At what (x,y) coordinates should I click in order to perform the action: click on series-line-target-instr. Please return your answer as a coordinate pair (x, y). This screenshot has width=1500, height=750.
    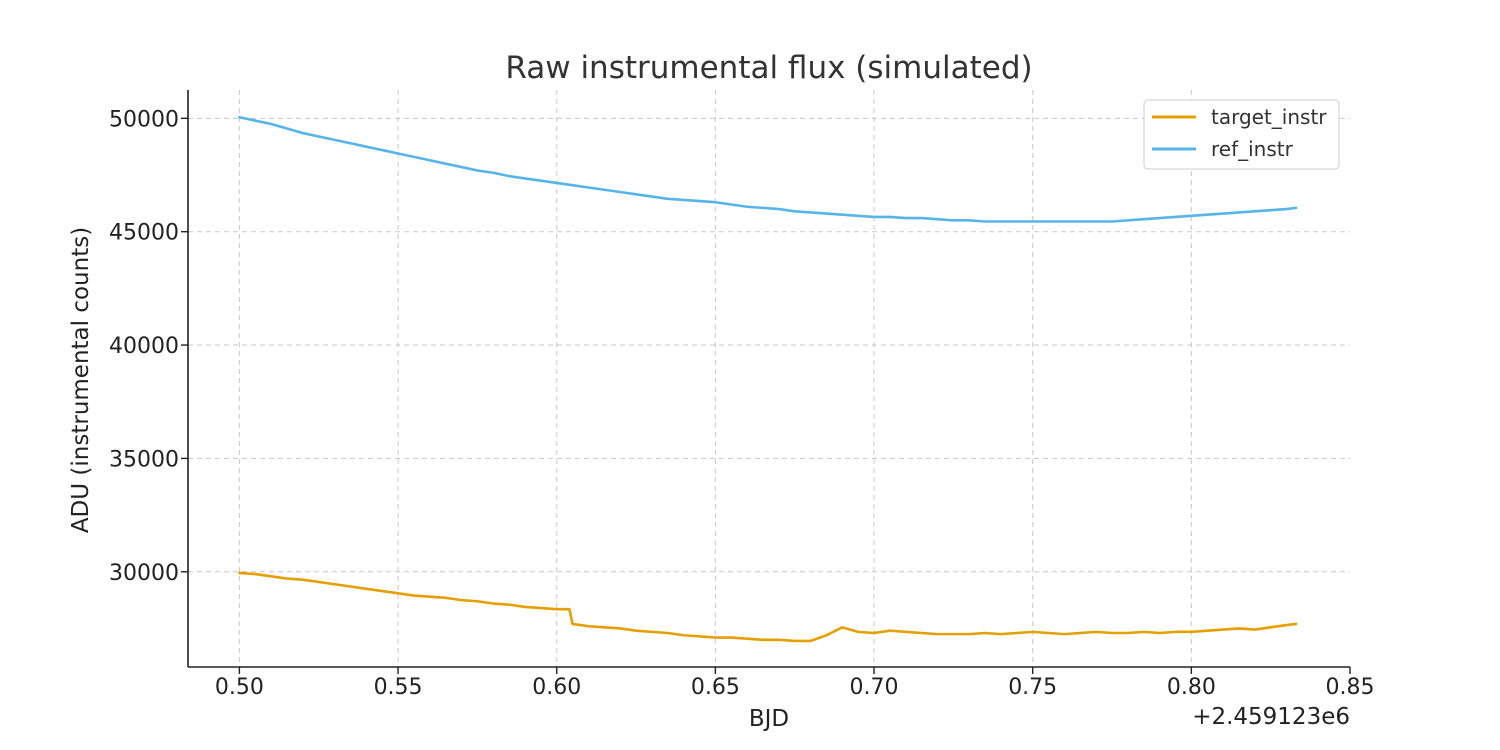
    Looking at the image, I should click on (768, 607).